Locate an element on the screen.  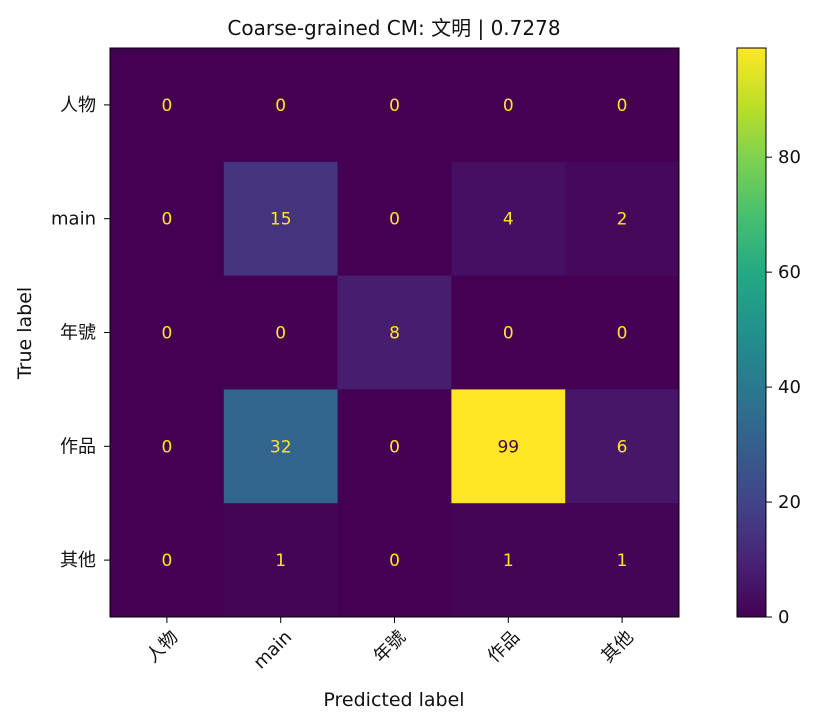
y-tick-label: 作品 is located at coordinates (78, 446).